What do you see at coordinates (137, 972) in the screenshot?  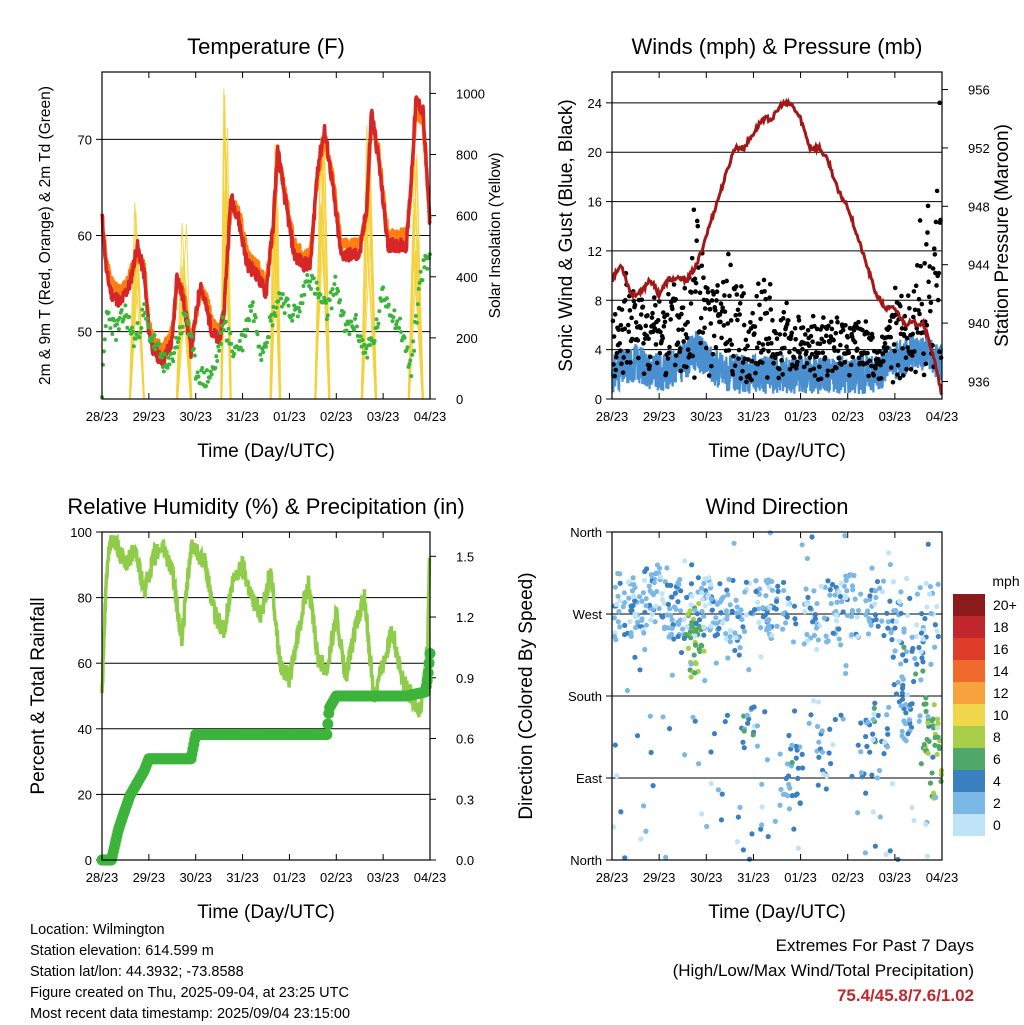 I see `latlon-text: Station lat/lon: 44.3932; -73.8588` at bounding box center [137, 972].